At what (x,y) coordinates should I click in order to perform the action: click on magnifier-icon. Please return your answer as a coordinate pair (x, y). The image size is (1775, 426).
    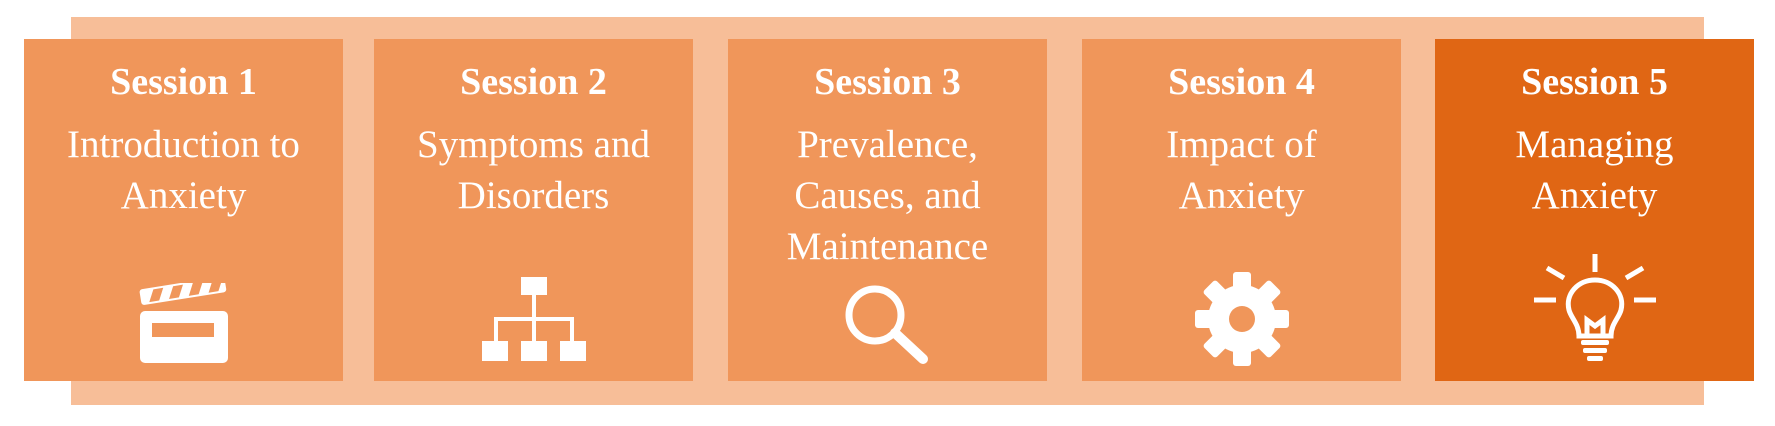
    Looking at the image, I should click on (888, 324).